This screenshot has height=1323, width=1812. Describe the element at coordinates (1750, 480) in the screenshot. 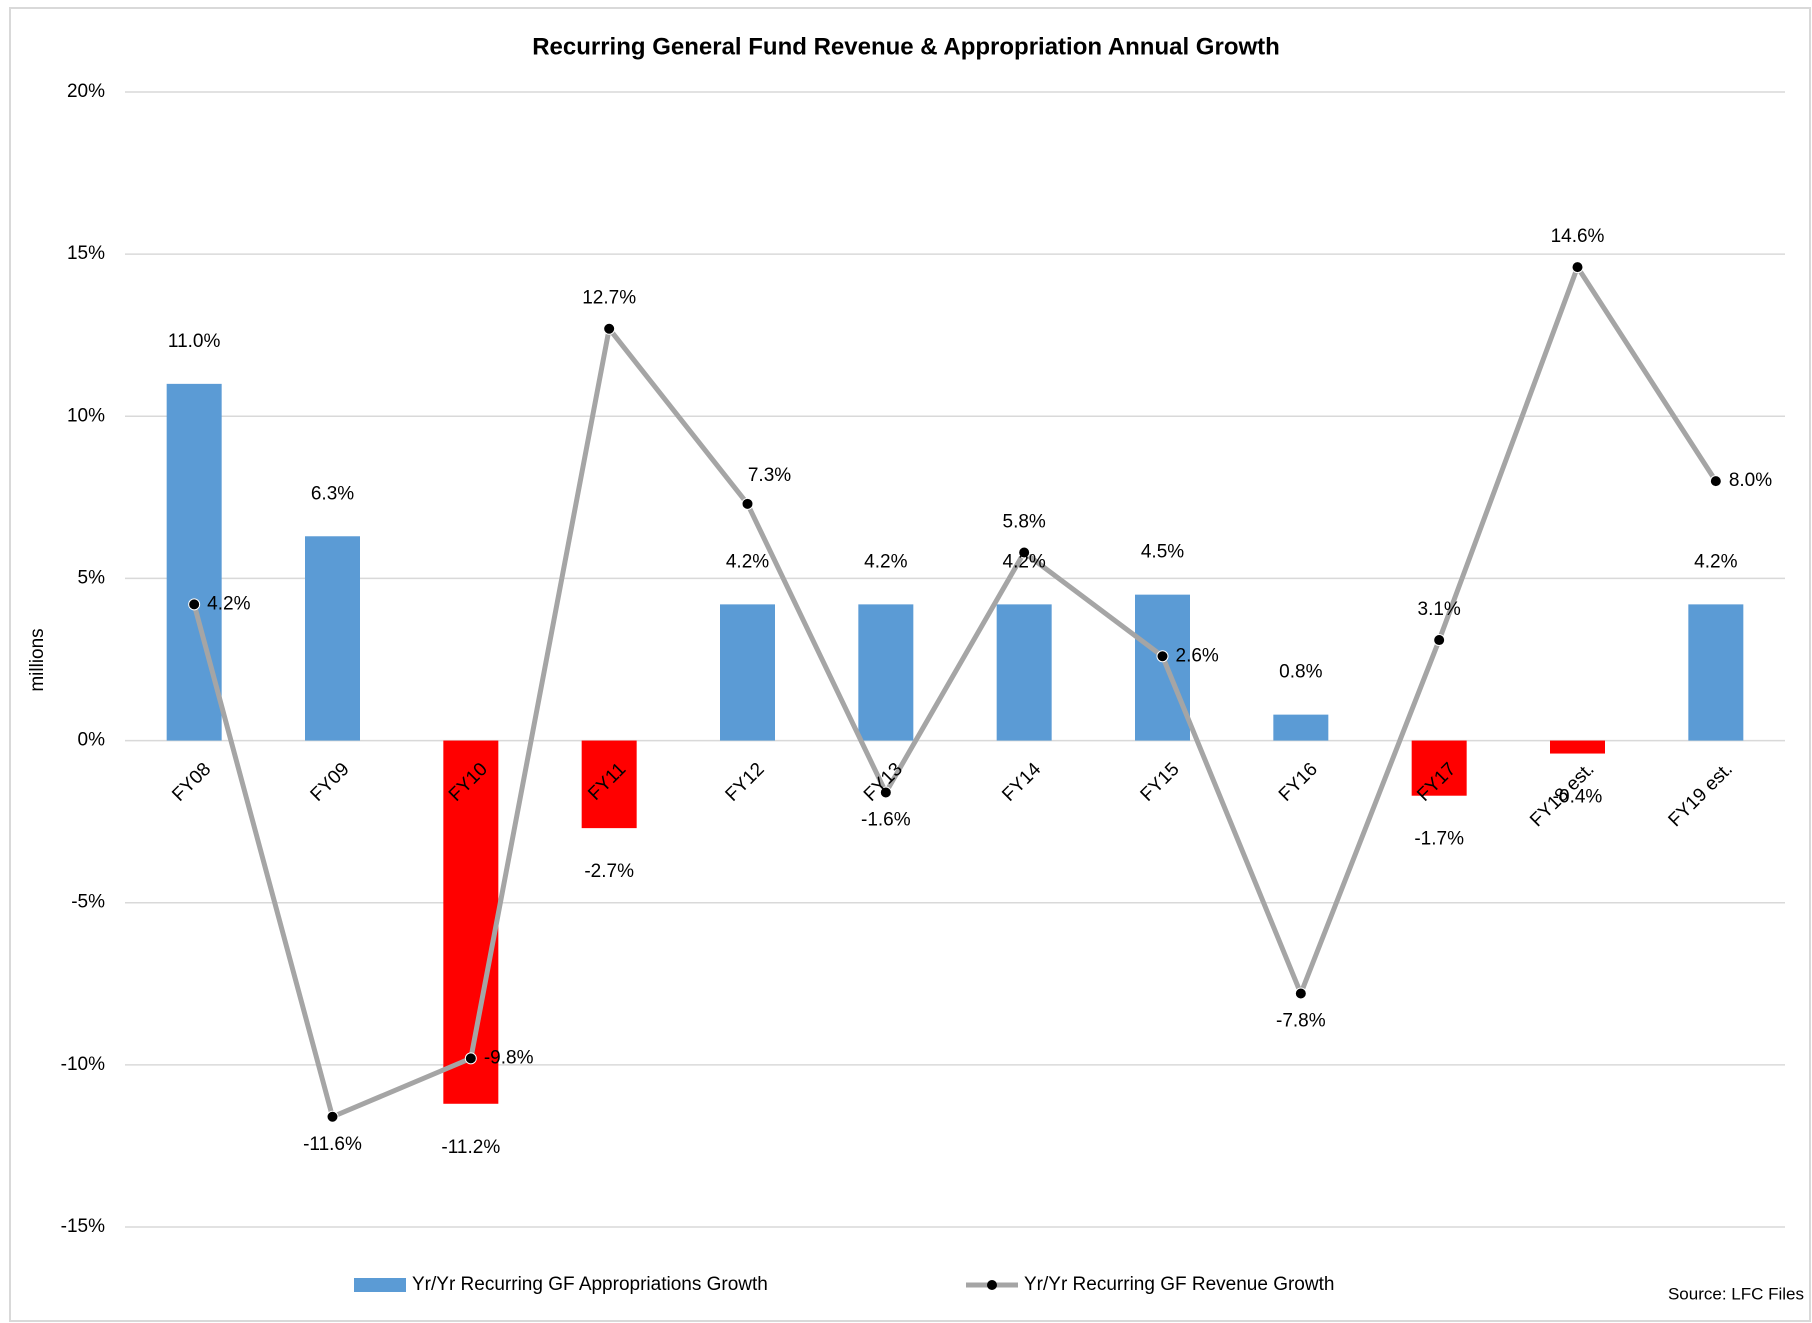

I see `data-label: 8.0%` at that location.